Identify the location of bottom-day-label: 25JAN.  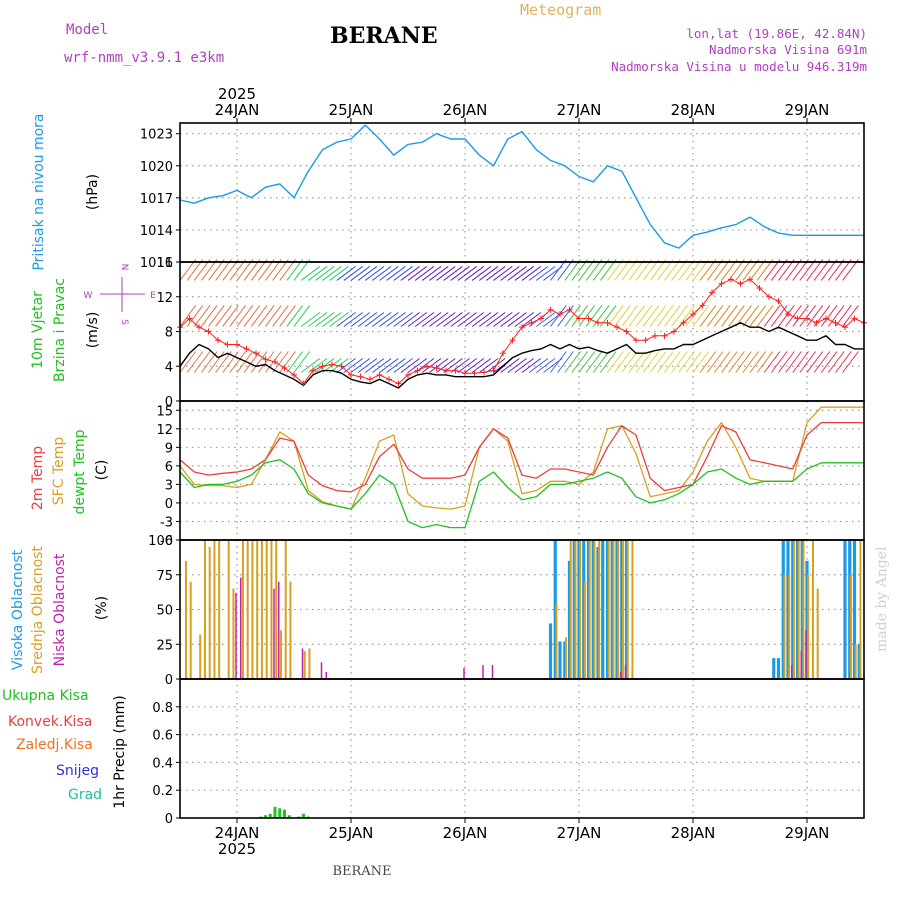
(351, 833).